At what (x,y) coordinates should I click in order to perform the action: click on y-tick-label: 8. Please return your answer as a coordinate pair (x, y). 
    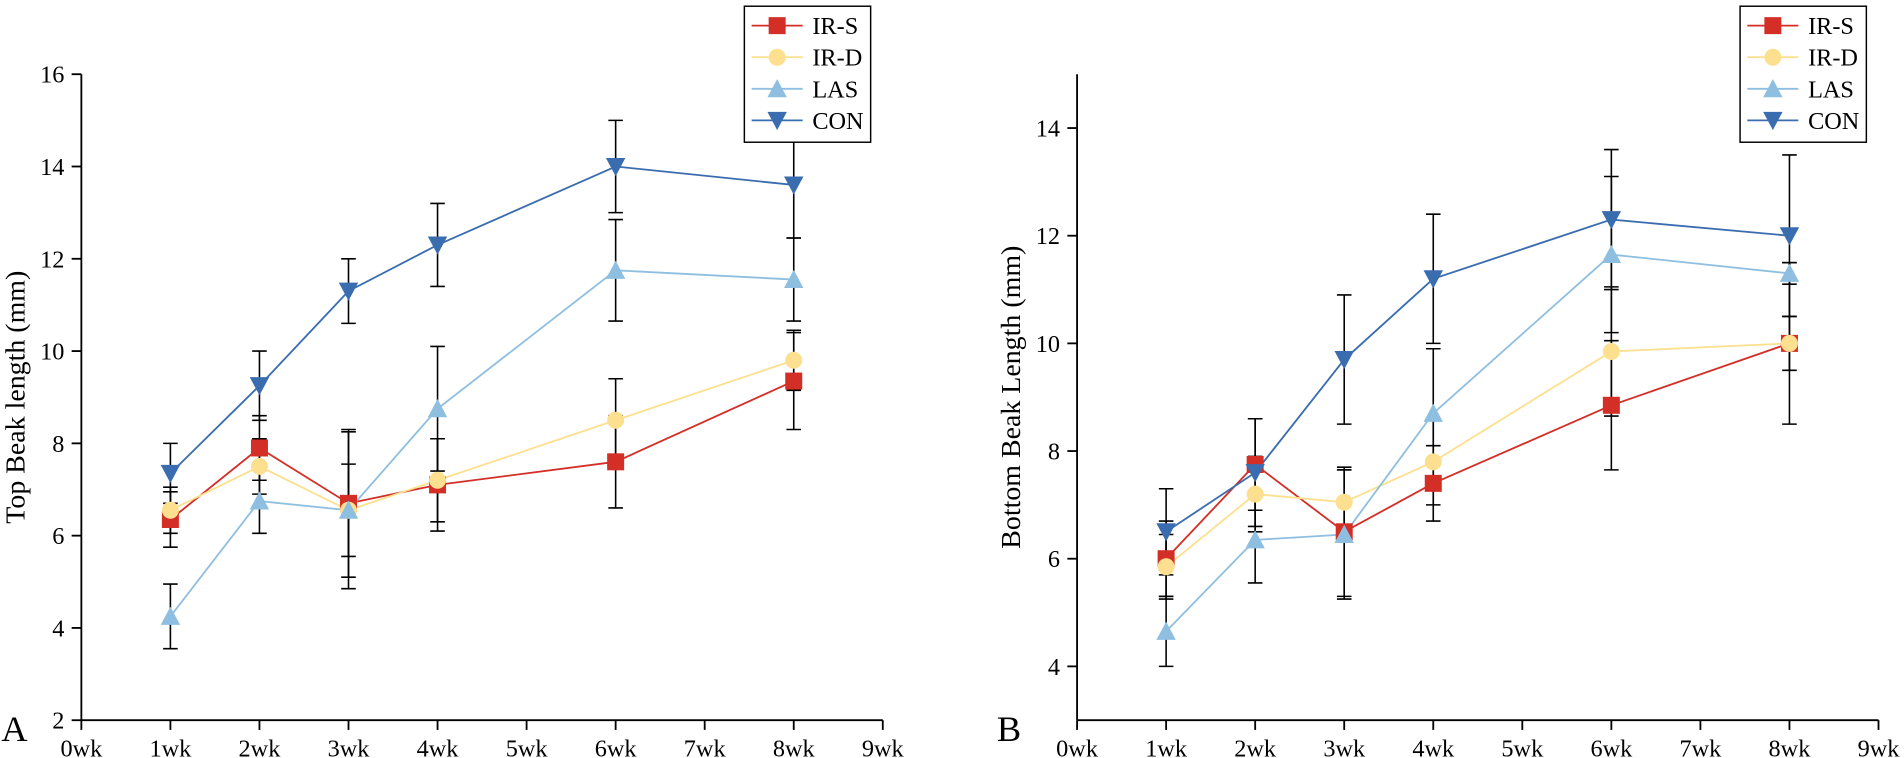
    Looking at the image, I should click on (1054, 452).